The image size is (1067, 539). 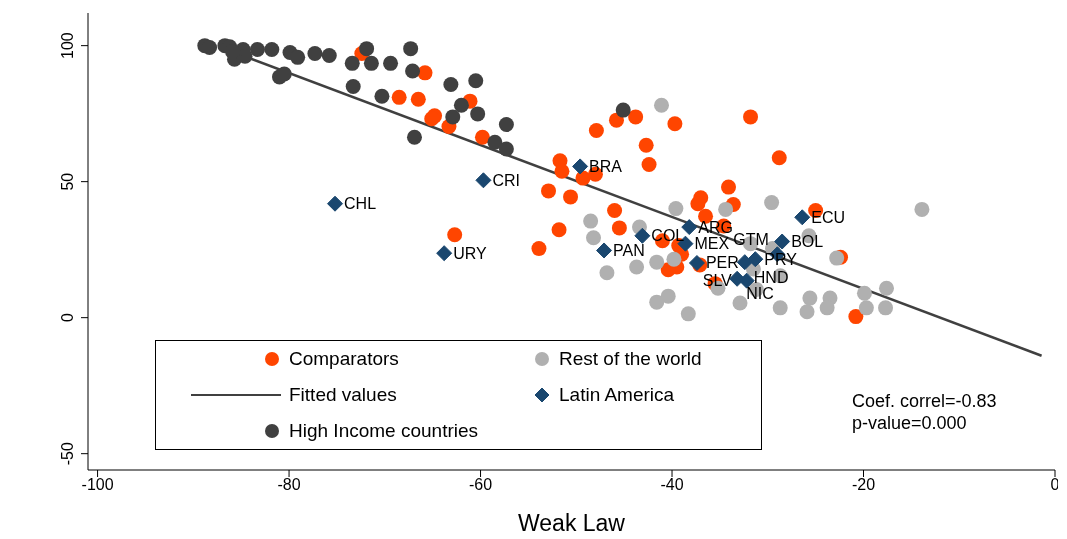 I want to click on y-tick-label: 0, so click(x=67, y=318).